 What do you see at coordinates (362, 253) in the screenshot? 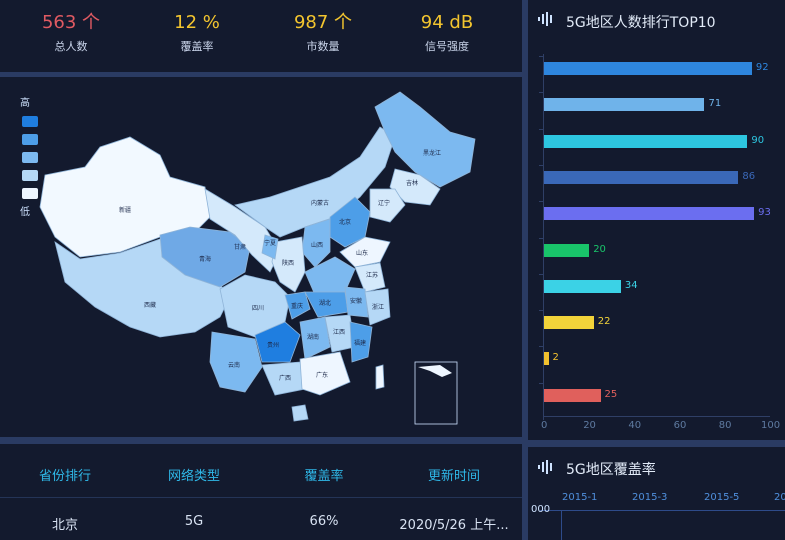
I see `province-label: 山东` at bounding box center [362, 253].